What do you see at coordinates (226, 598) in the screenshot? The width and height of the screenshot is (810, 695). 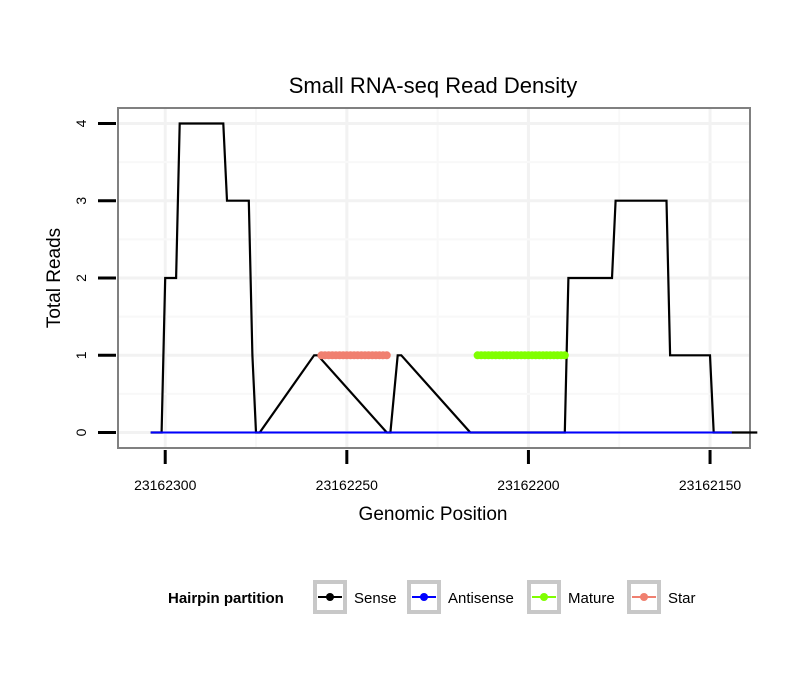 I see `legend-title: Hairpin partition` at bounding box center [226, 598].